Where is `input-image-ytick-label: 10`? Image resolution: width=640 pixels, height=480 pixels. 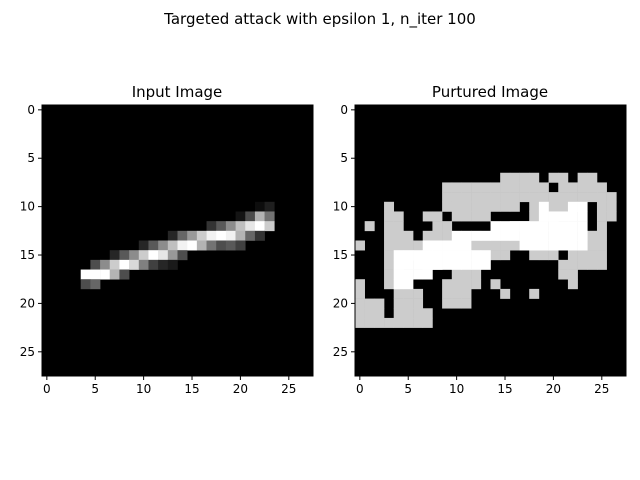 input-image-ytick-label: 10 is located at coordinates (27, 207).